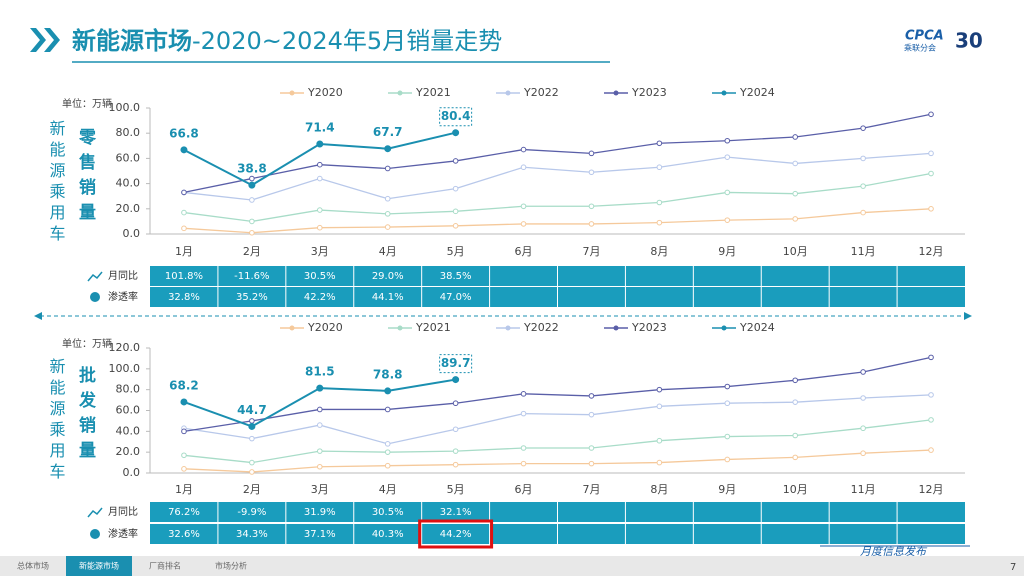  What do you see at coordinates (456, 297) in the screenshot?
I see `cell: 47.0%` at bounding box center [456, 297].